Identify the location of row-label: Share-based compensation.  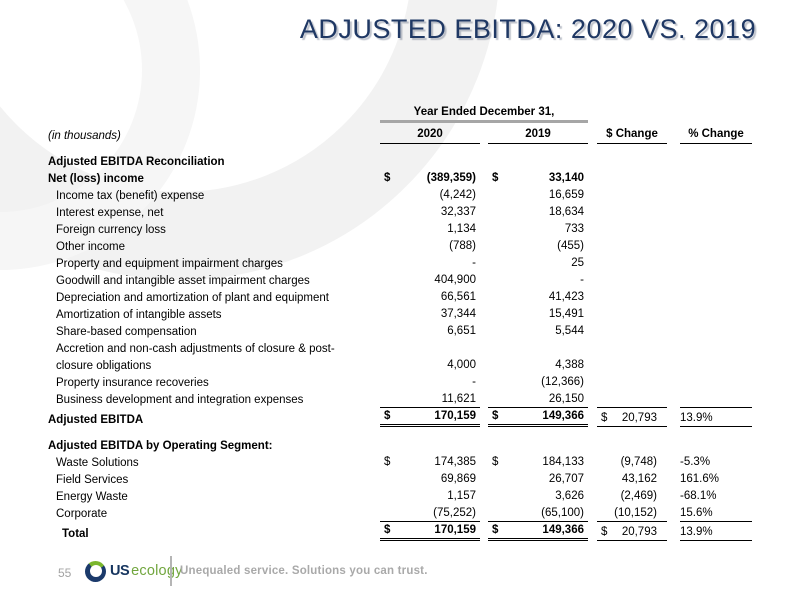
(126, 332).